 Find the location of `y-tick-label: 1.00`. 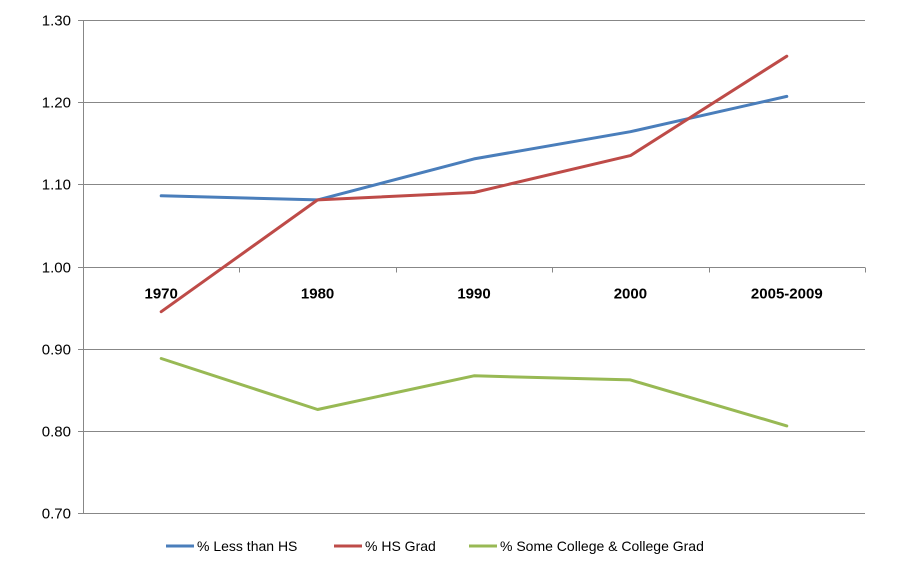

y-tick-label: 1.00 is located at coordinates (56, 268).